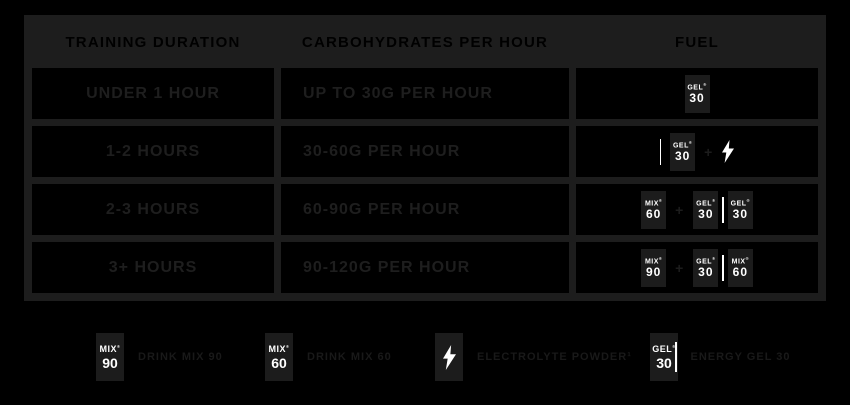 This screenshot has height=405, width=850. I want to click on row3-duration-label: 2-3 HOURS, so click(153, 209).